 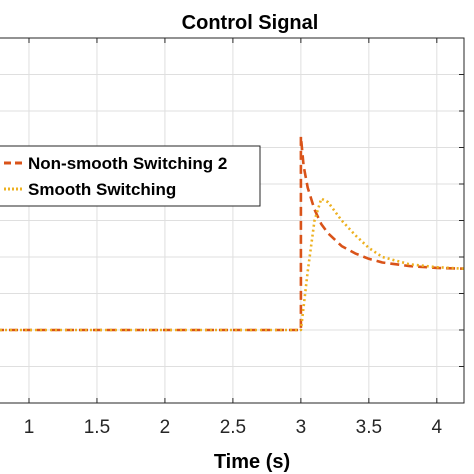 I want to click on x-tick-label: 2, so click(x=165, y=427).